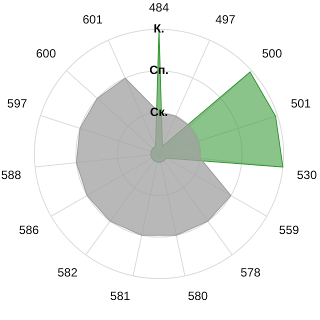 This screenshot has height=320, width=320. I want to click on y-tick-label: Ск., so click(159, 111).